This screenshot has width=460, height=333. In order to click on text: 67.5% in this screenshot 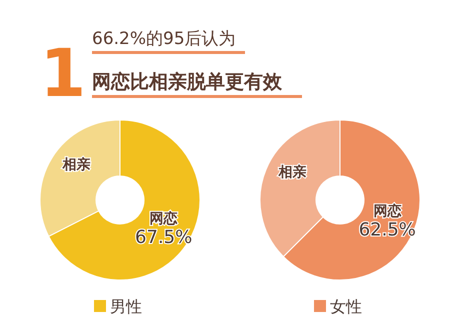, I will do `click(163, 237)`.